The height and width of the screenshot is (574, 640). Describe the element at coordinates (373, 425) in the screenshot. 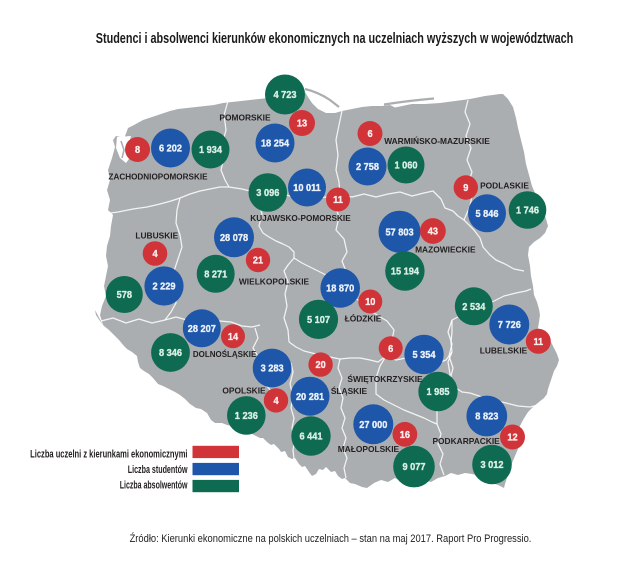

I see `svg-text: 27 000` at that location.